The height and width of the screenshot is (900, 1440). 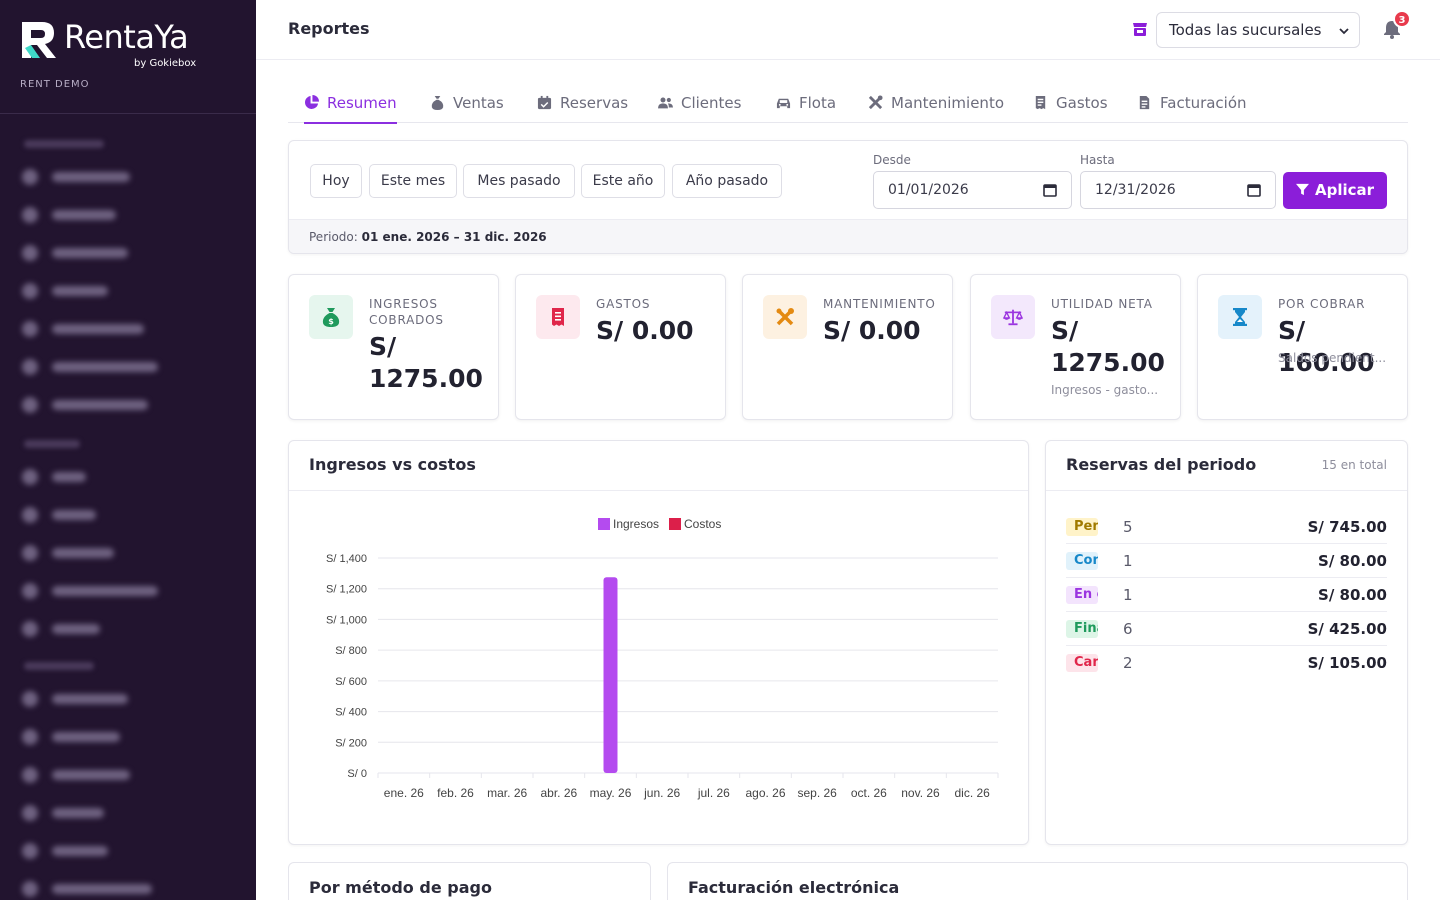 I want to click on quick-filter-last-year-button: Año pasado, so click(x=727, y=181).